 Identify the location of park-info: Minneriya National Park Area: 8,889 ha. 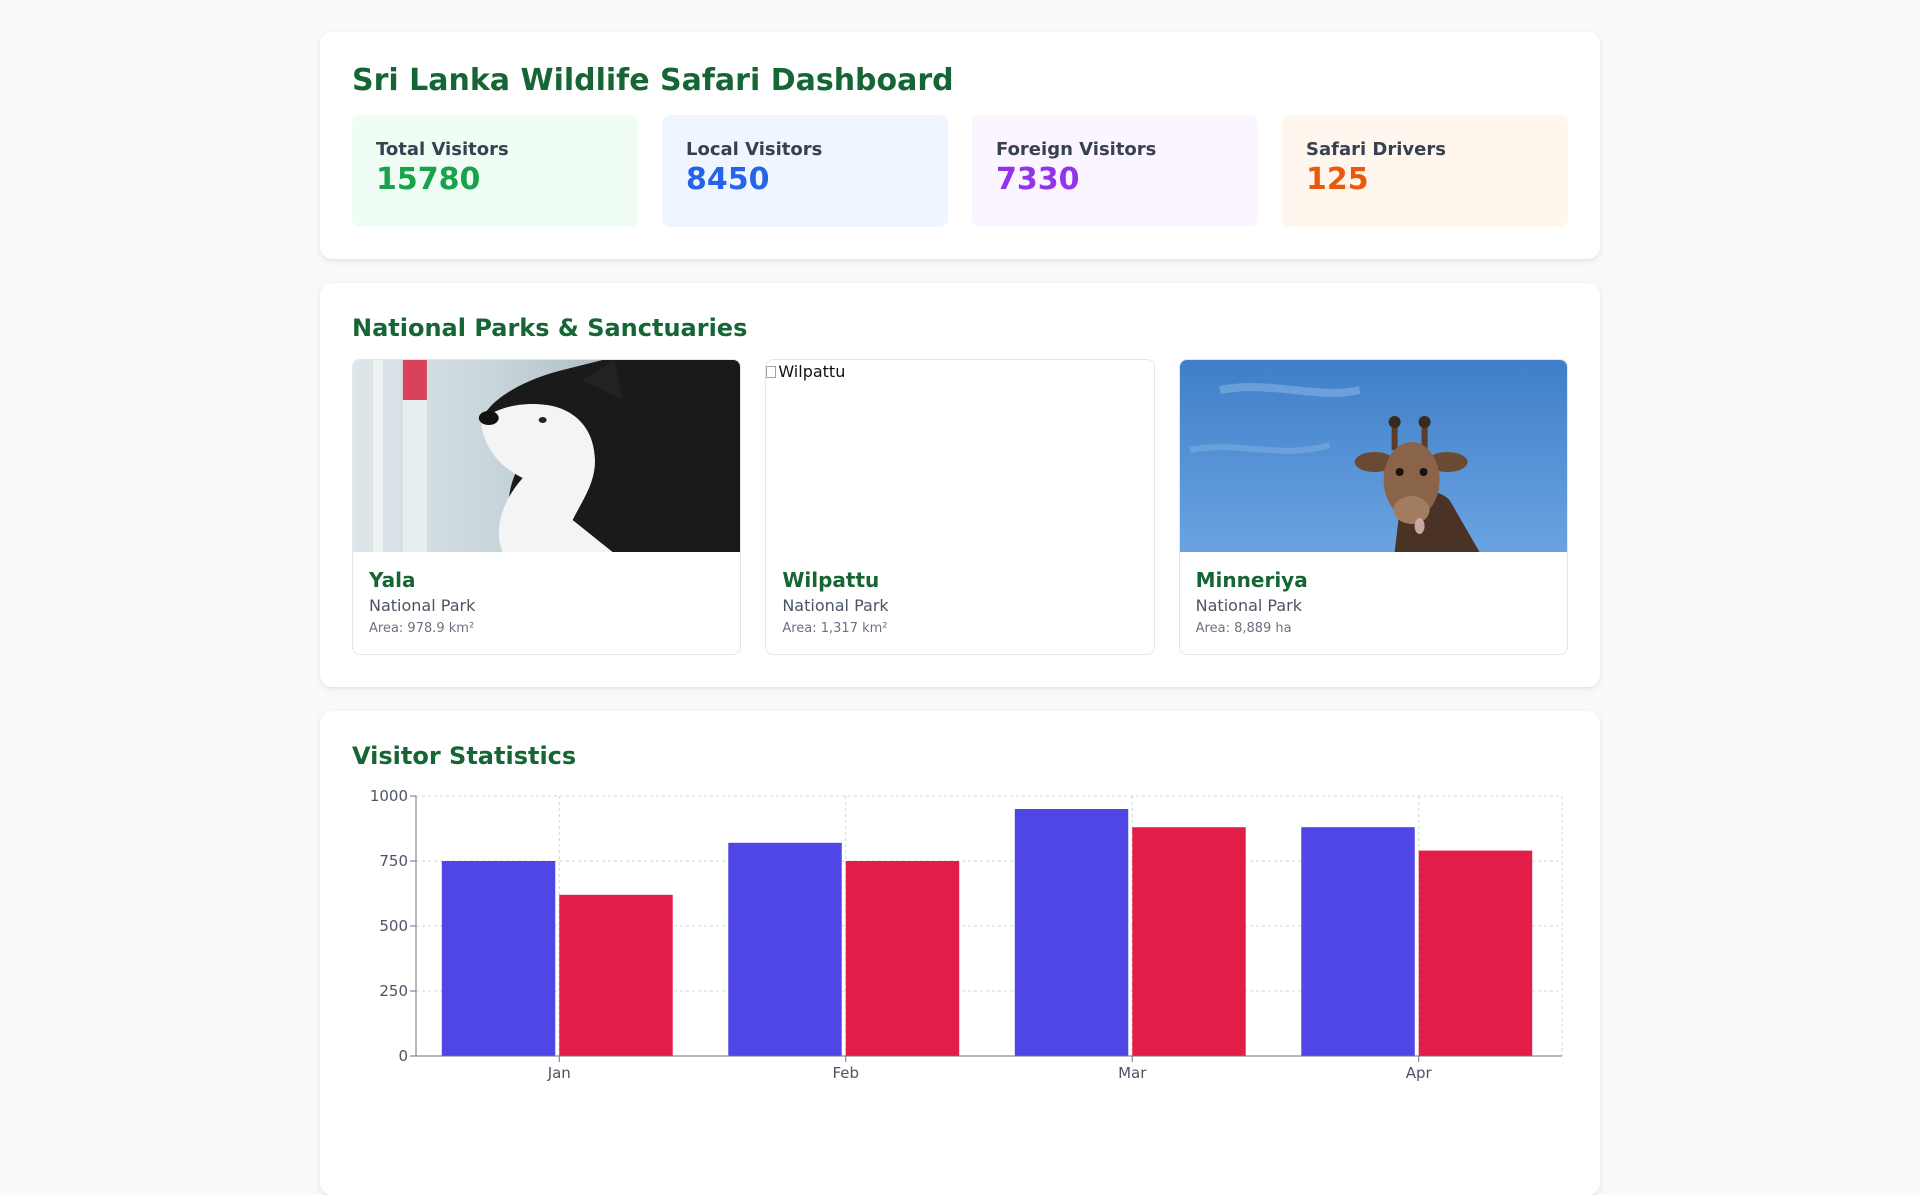
(1373, 603).